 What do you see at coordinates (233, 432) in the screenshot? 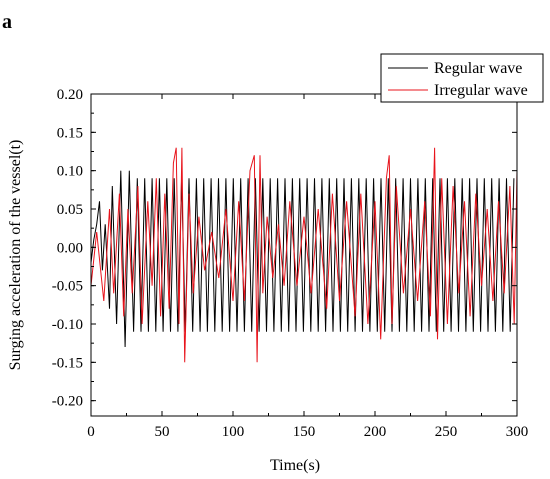
I see `x-tick-label: 100` at bounding box center [233, 432].